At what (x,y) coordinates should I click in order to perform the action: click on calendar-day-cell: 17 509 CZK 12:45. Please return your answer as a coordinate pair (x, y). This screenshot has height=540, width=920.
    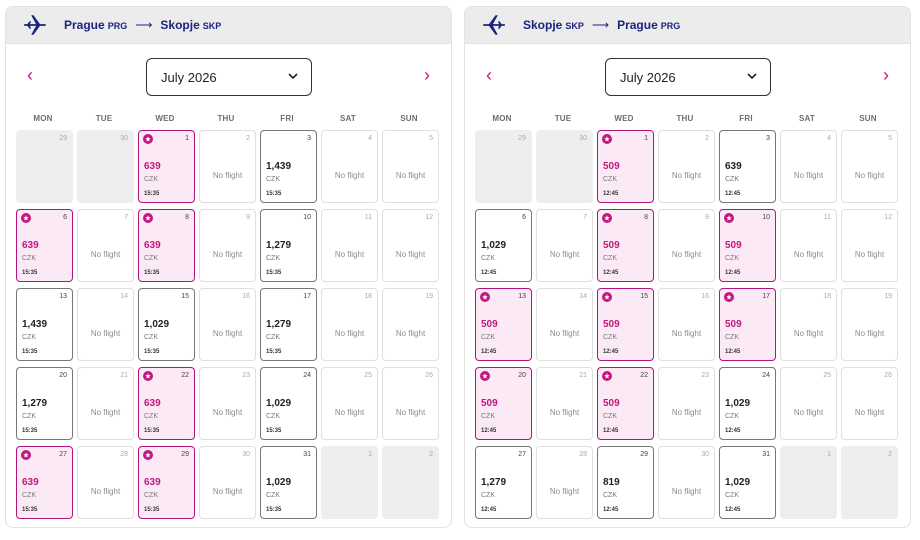
    Looking at the image, I should click on (747, 324).